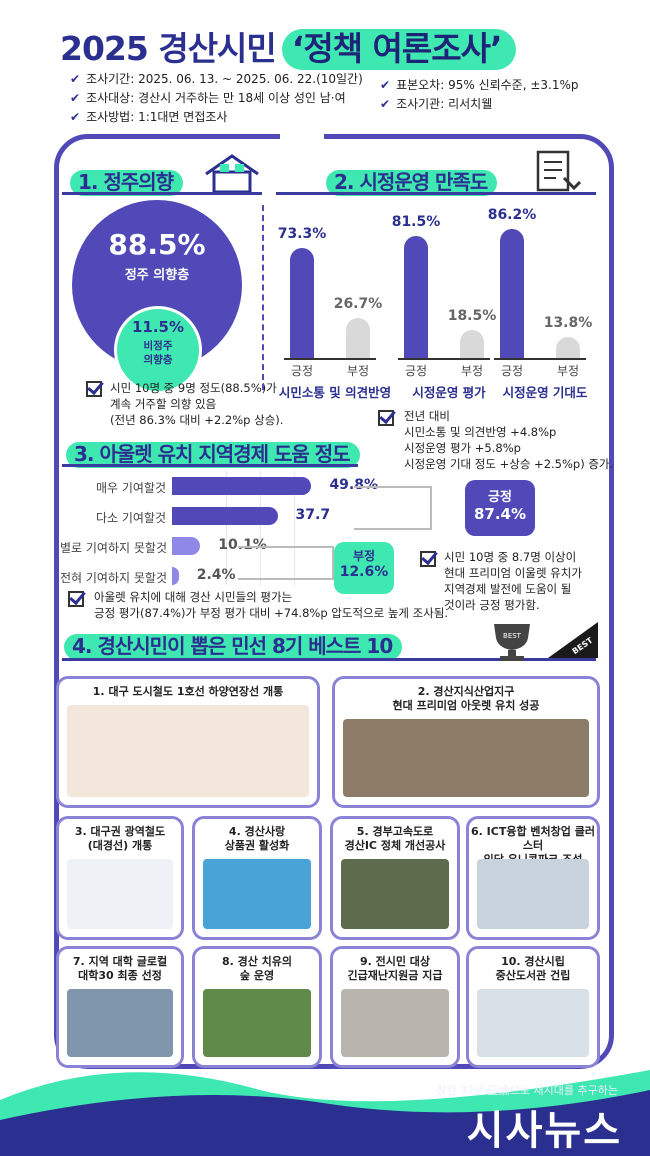  I want to click on satisfaction-value: 26.7%, so click(358, 303).